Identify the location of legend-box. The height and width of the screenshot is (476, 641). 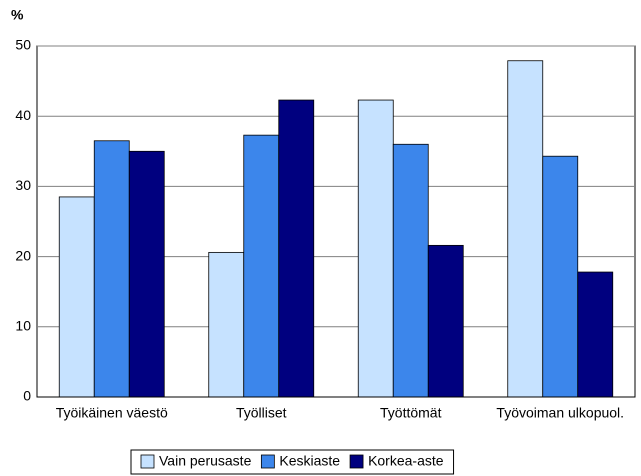
(292, 462).